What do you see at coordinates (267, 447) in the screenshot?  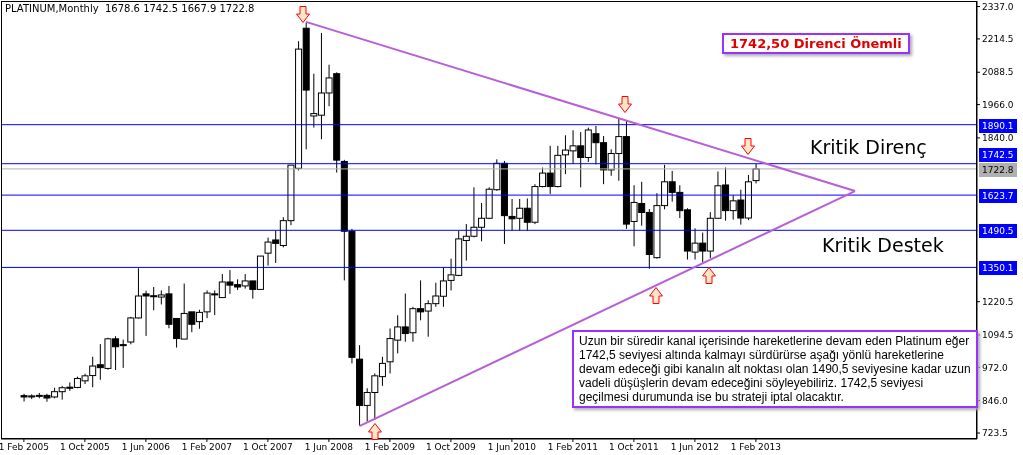 I see `x-tick-label: 1 Oct 2007` at bounding box center [267, 447].